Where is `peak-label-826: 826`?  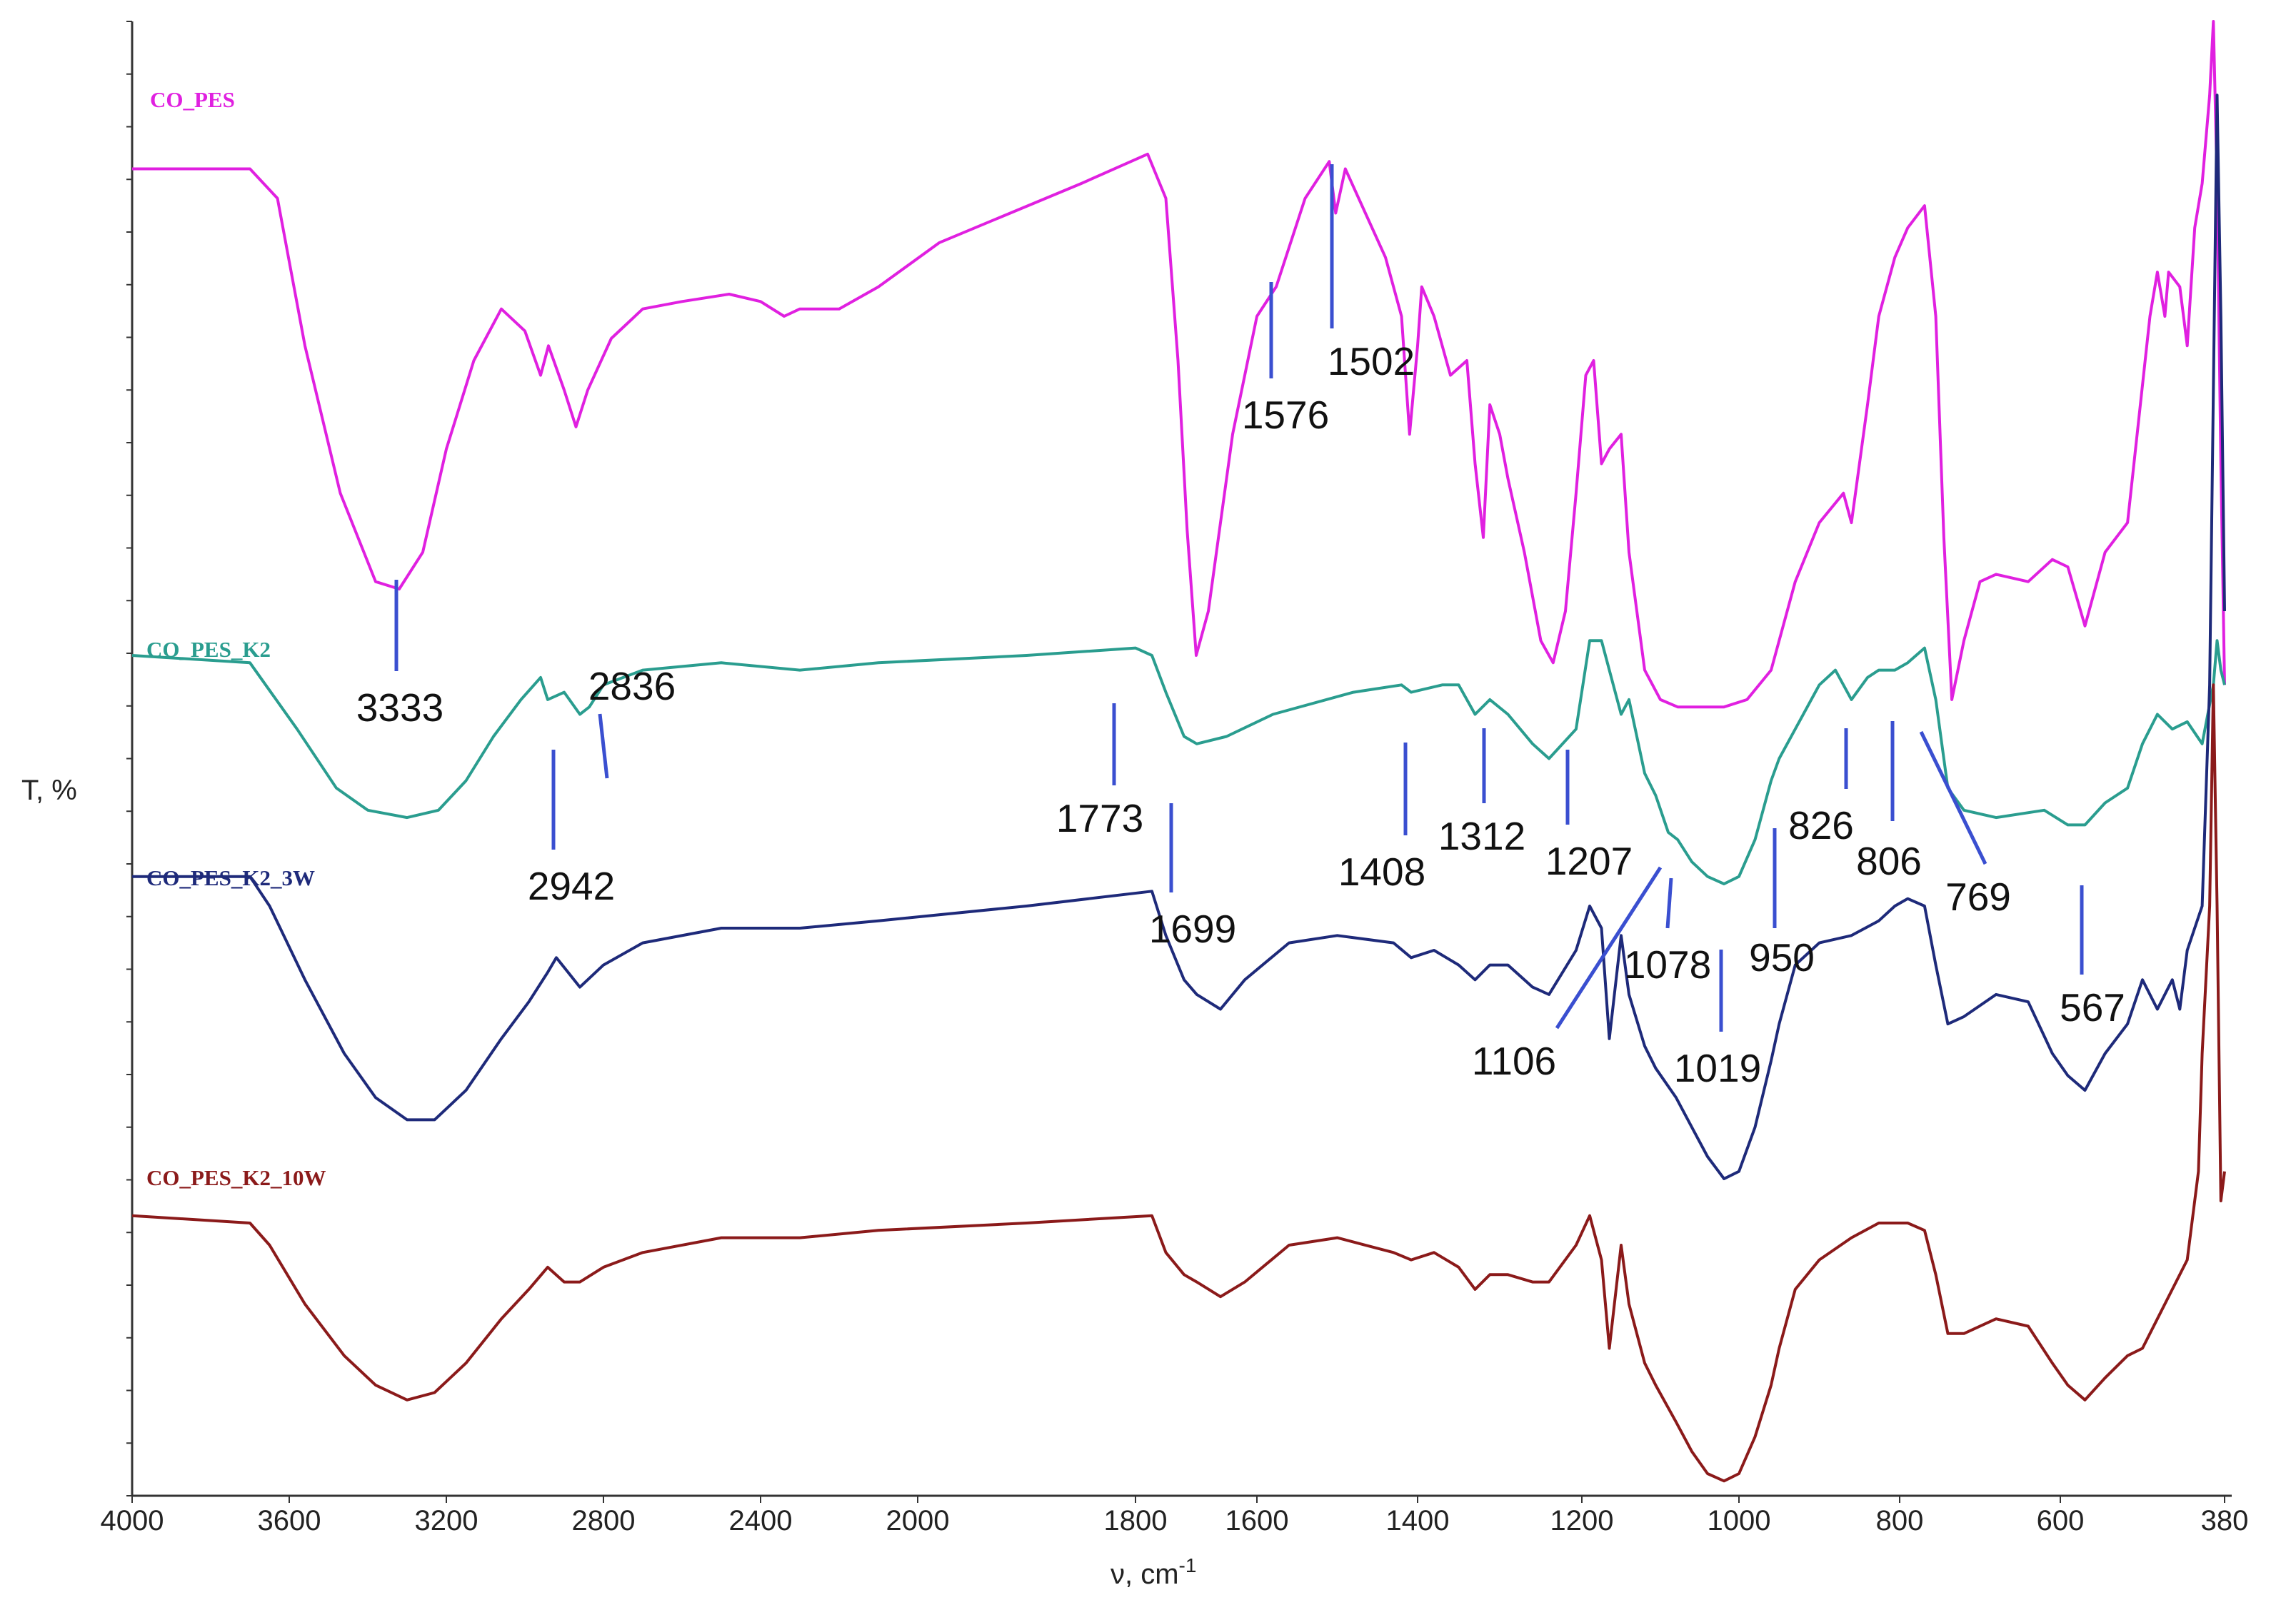 peak-label-826: 826 is located at coordinates (1821, 825).